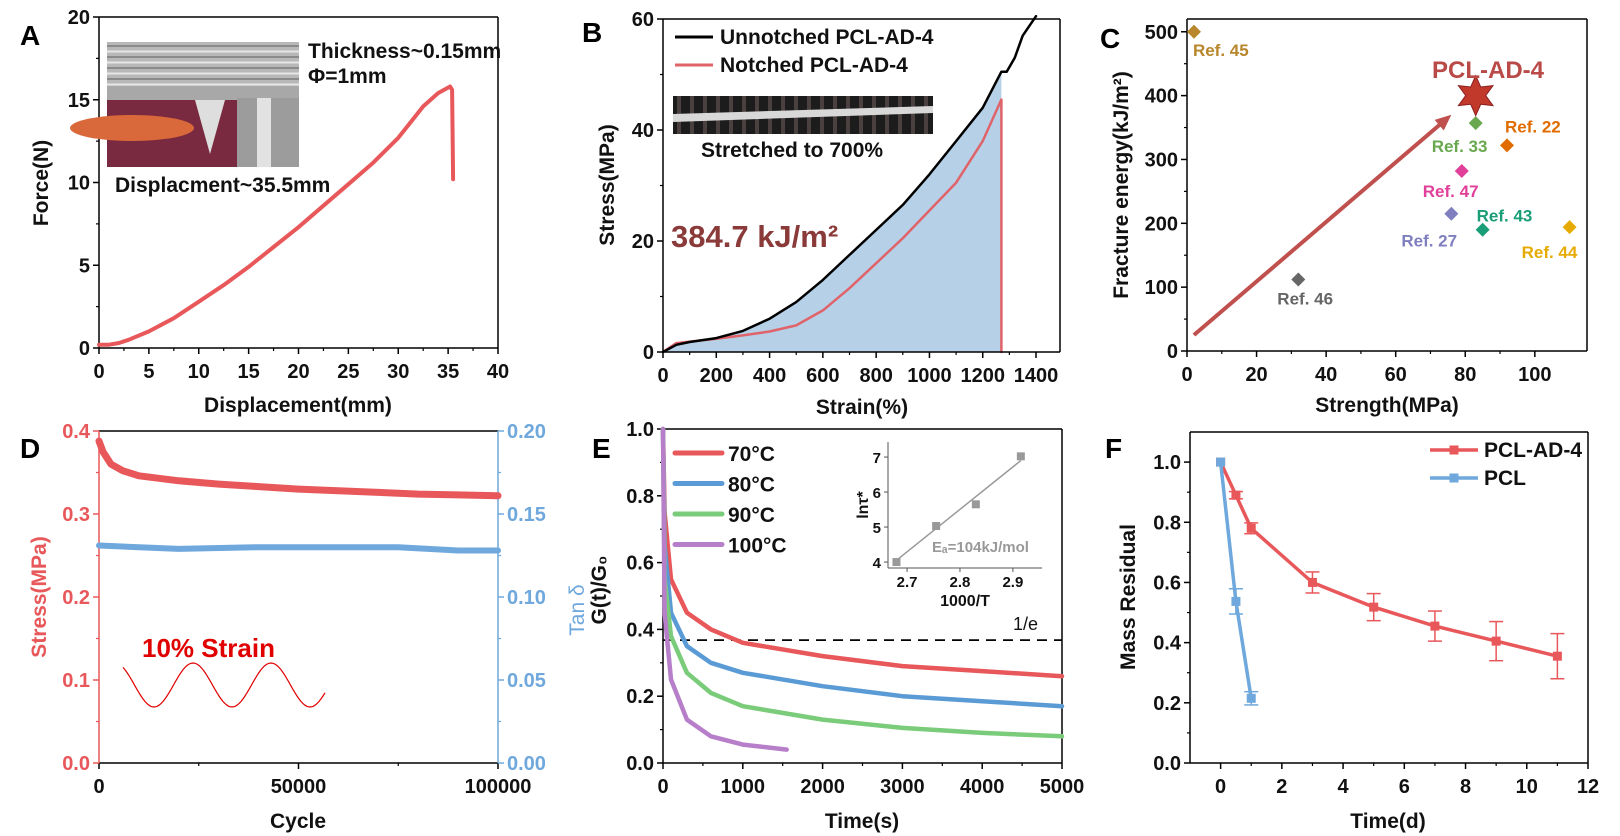  What do you see at coordinates (1161, 288) in the screenshot?
I see `y-tick-label: 100` at bounding box center [1161, 288].